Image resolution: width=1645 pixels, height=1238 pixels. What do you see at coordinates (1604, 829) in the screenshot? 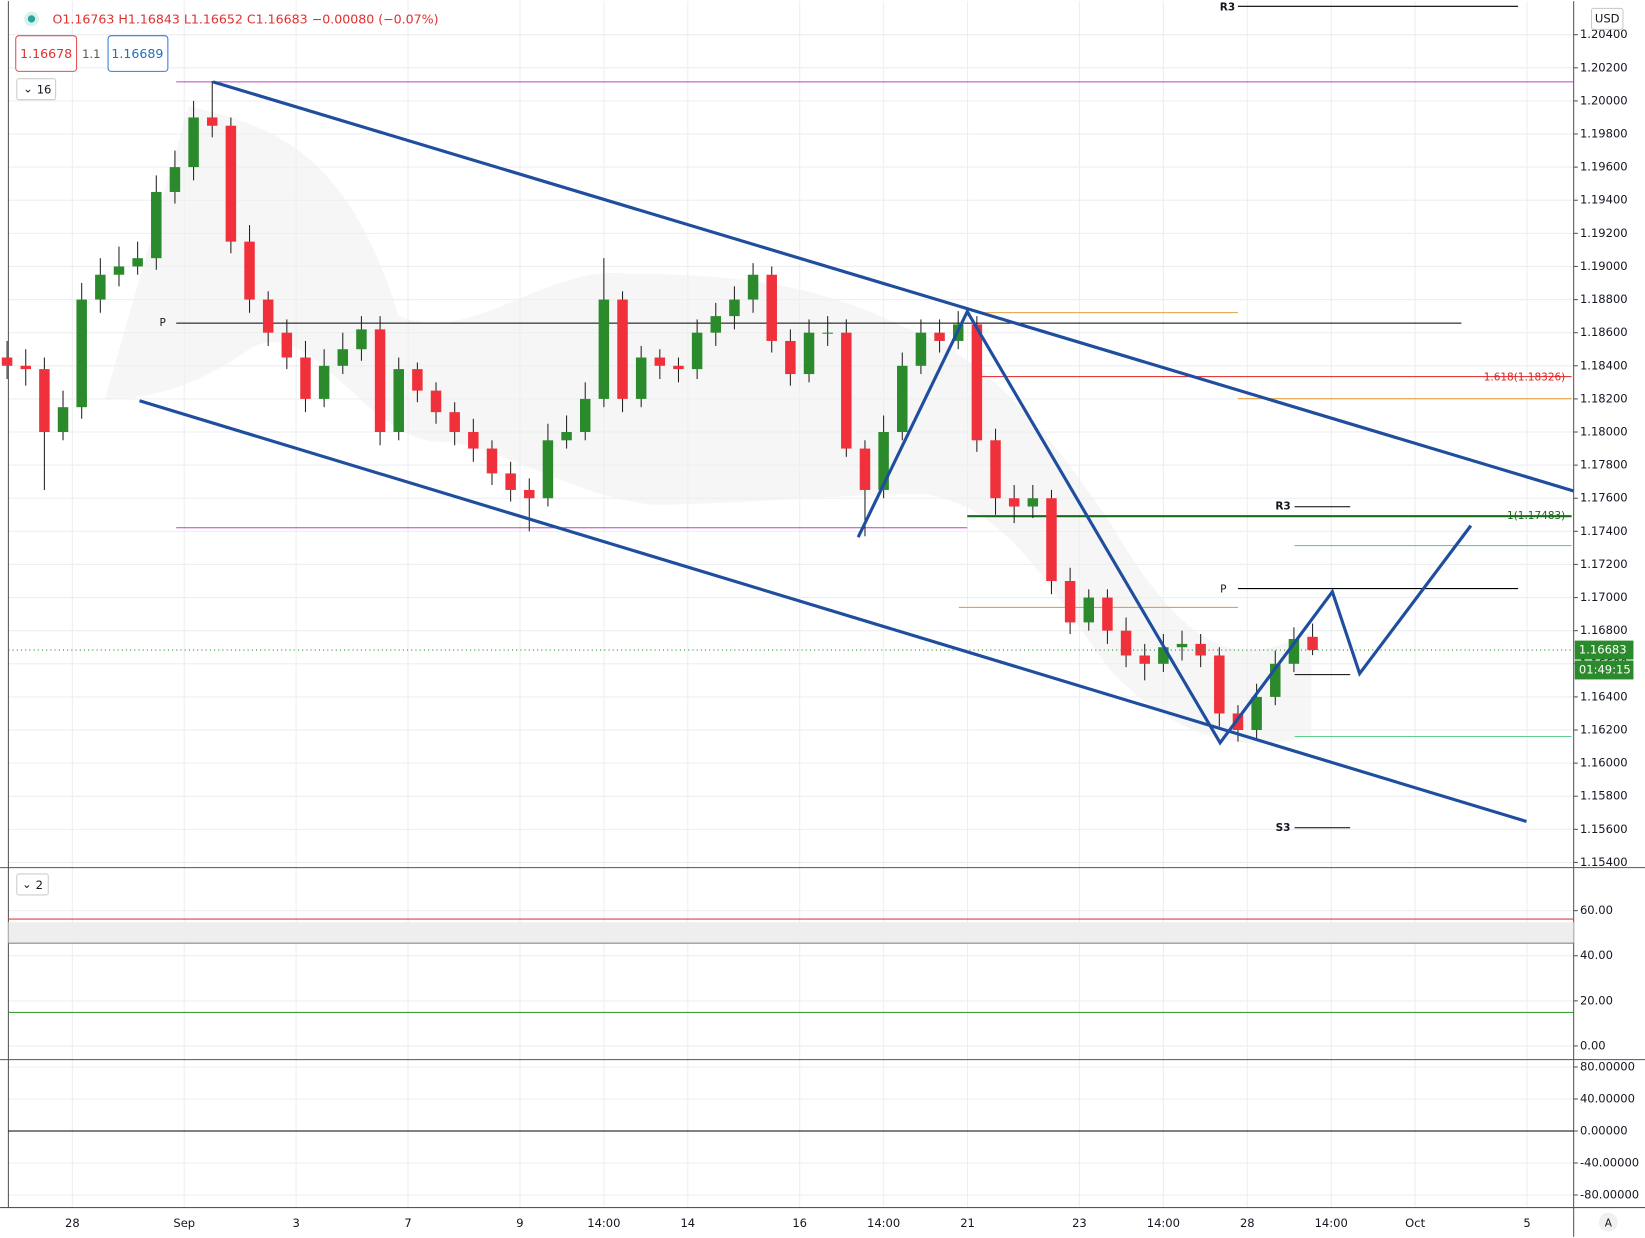
I see `y-tick-label: 1.15600` at bounding box center [1604, 829].